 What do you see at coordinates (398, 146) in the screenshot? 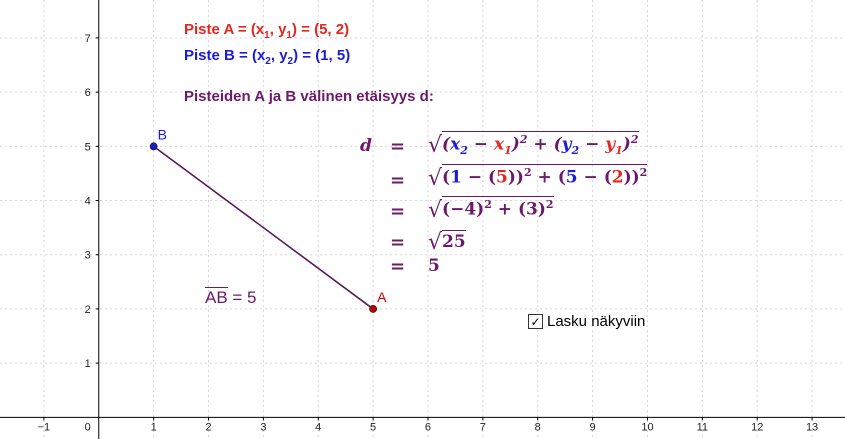
I see `formula-eq-1: =` at bounding box center [398, 146].